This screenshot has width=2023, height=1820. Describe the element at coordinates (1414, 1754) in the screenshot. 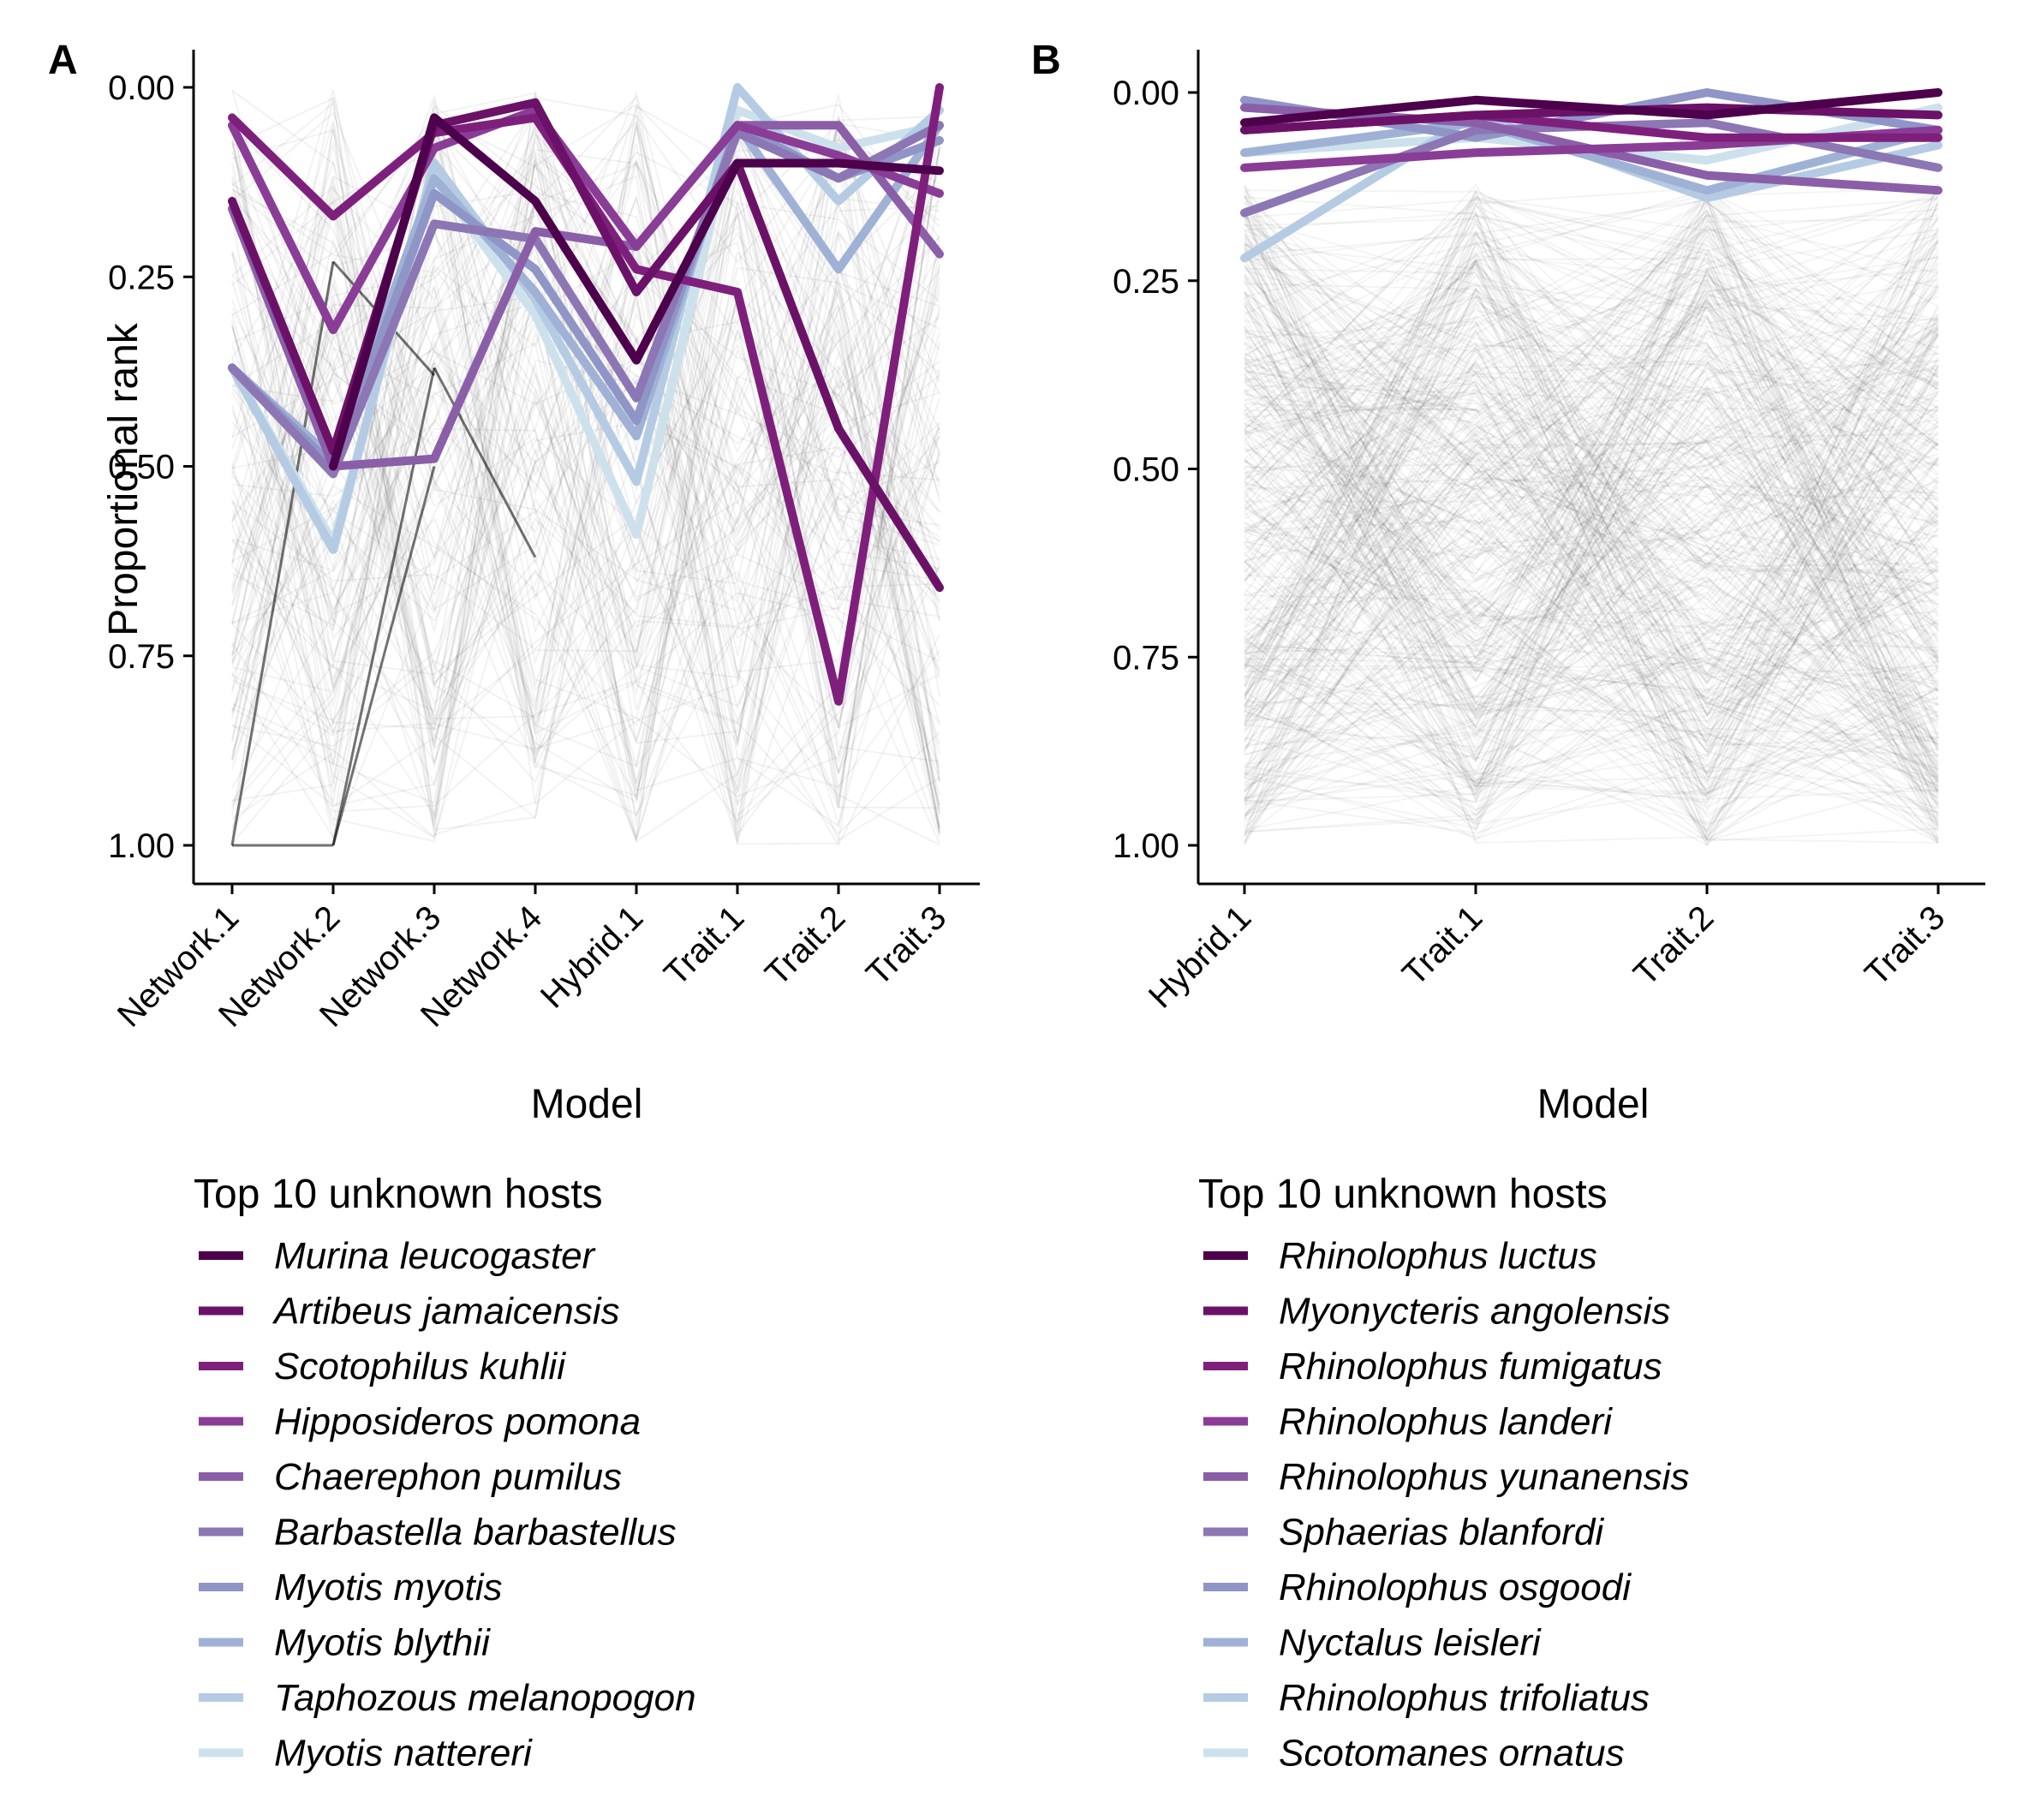

I see `legend-item: Scotomanes ornatus` at that location.